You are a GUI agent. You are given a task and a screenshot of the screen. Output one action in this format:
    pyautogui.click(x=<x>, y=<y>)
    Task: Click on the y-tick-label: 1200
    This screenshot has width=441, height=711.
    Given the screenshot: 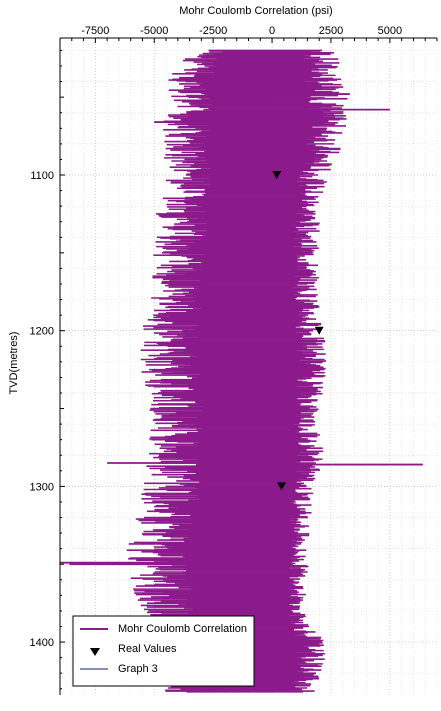 What is the action you would take?
    pyautogui.click(x=42, y=332)
    